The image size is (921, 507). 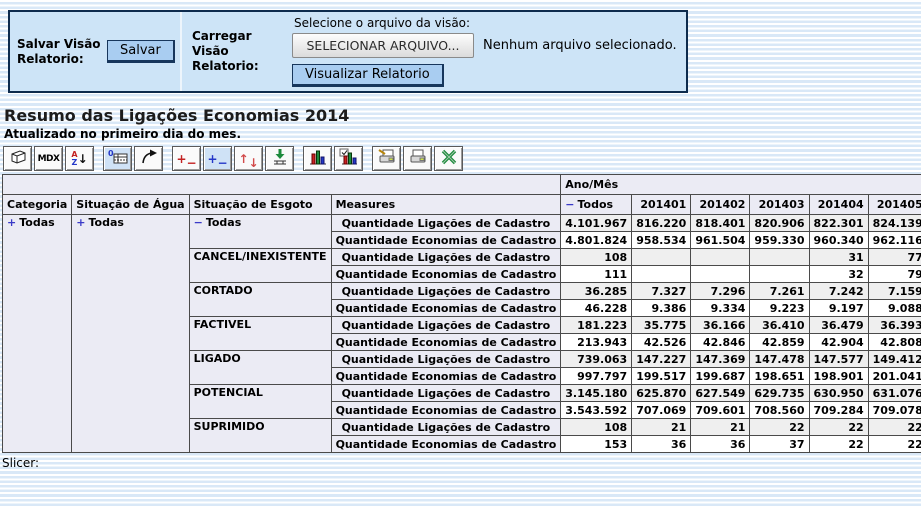 I want to click on data-cell: 37, so click(x=779, y=444).